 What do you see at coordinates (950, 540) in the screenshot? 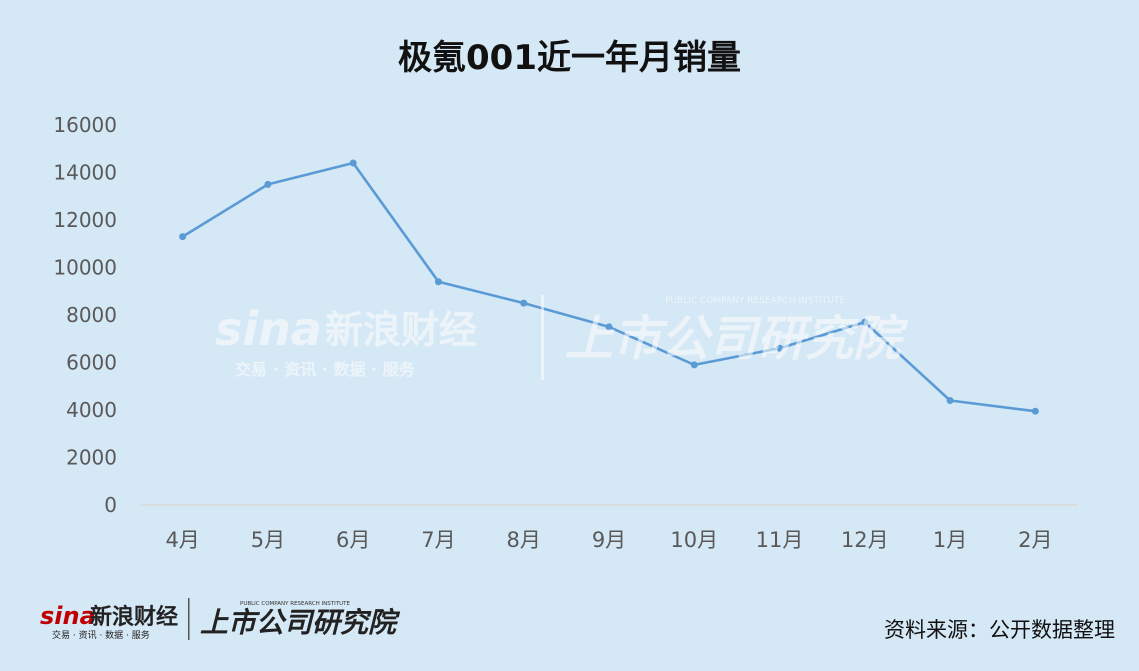
I see `x-tick-label: 1月` at bounding box center [950, 540].